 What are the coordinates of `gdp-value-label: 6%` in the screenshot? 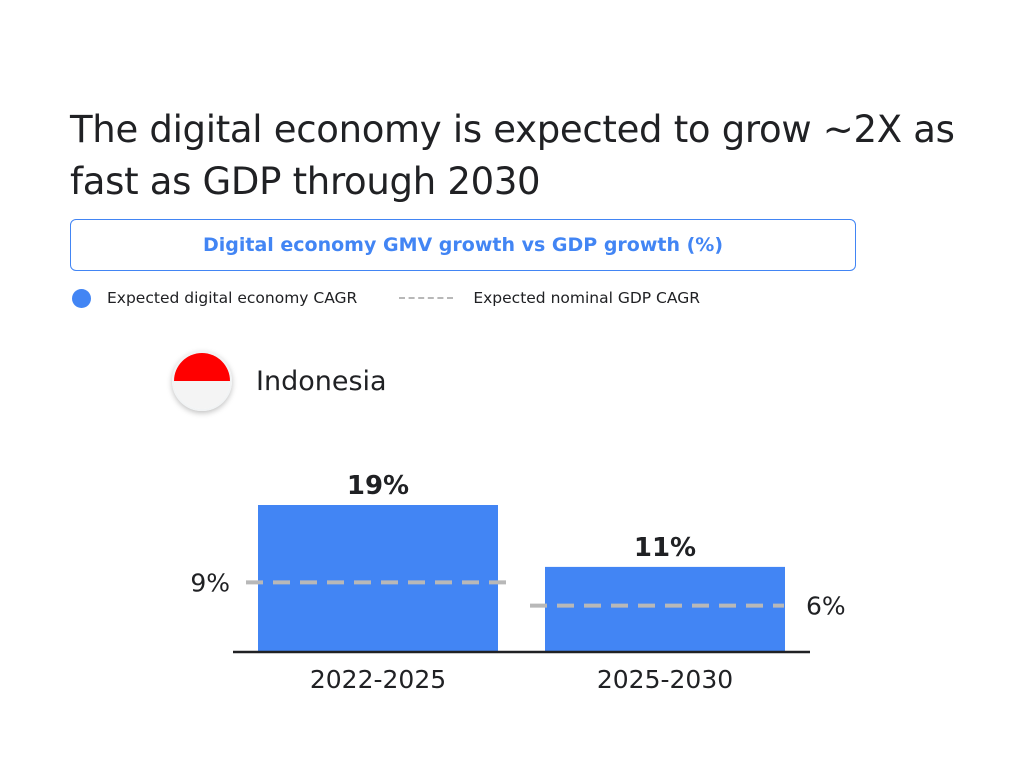 It's located at (826, 606).